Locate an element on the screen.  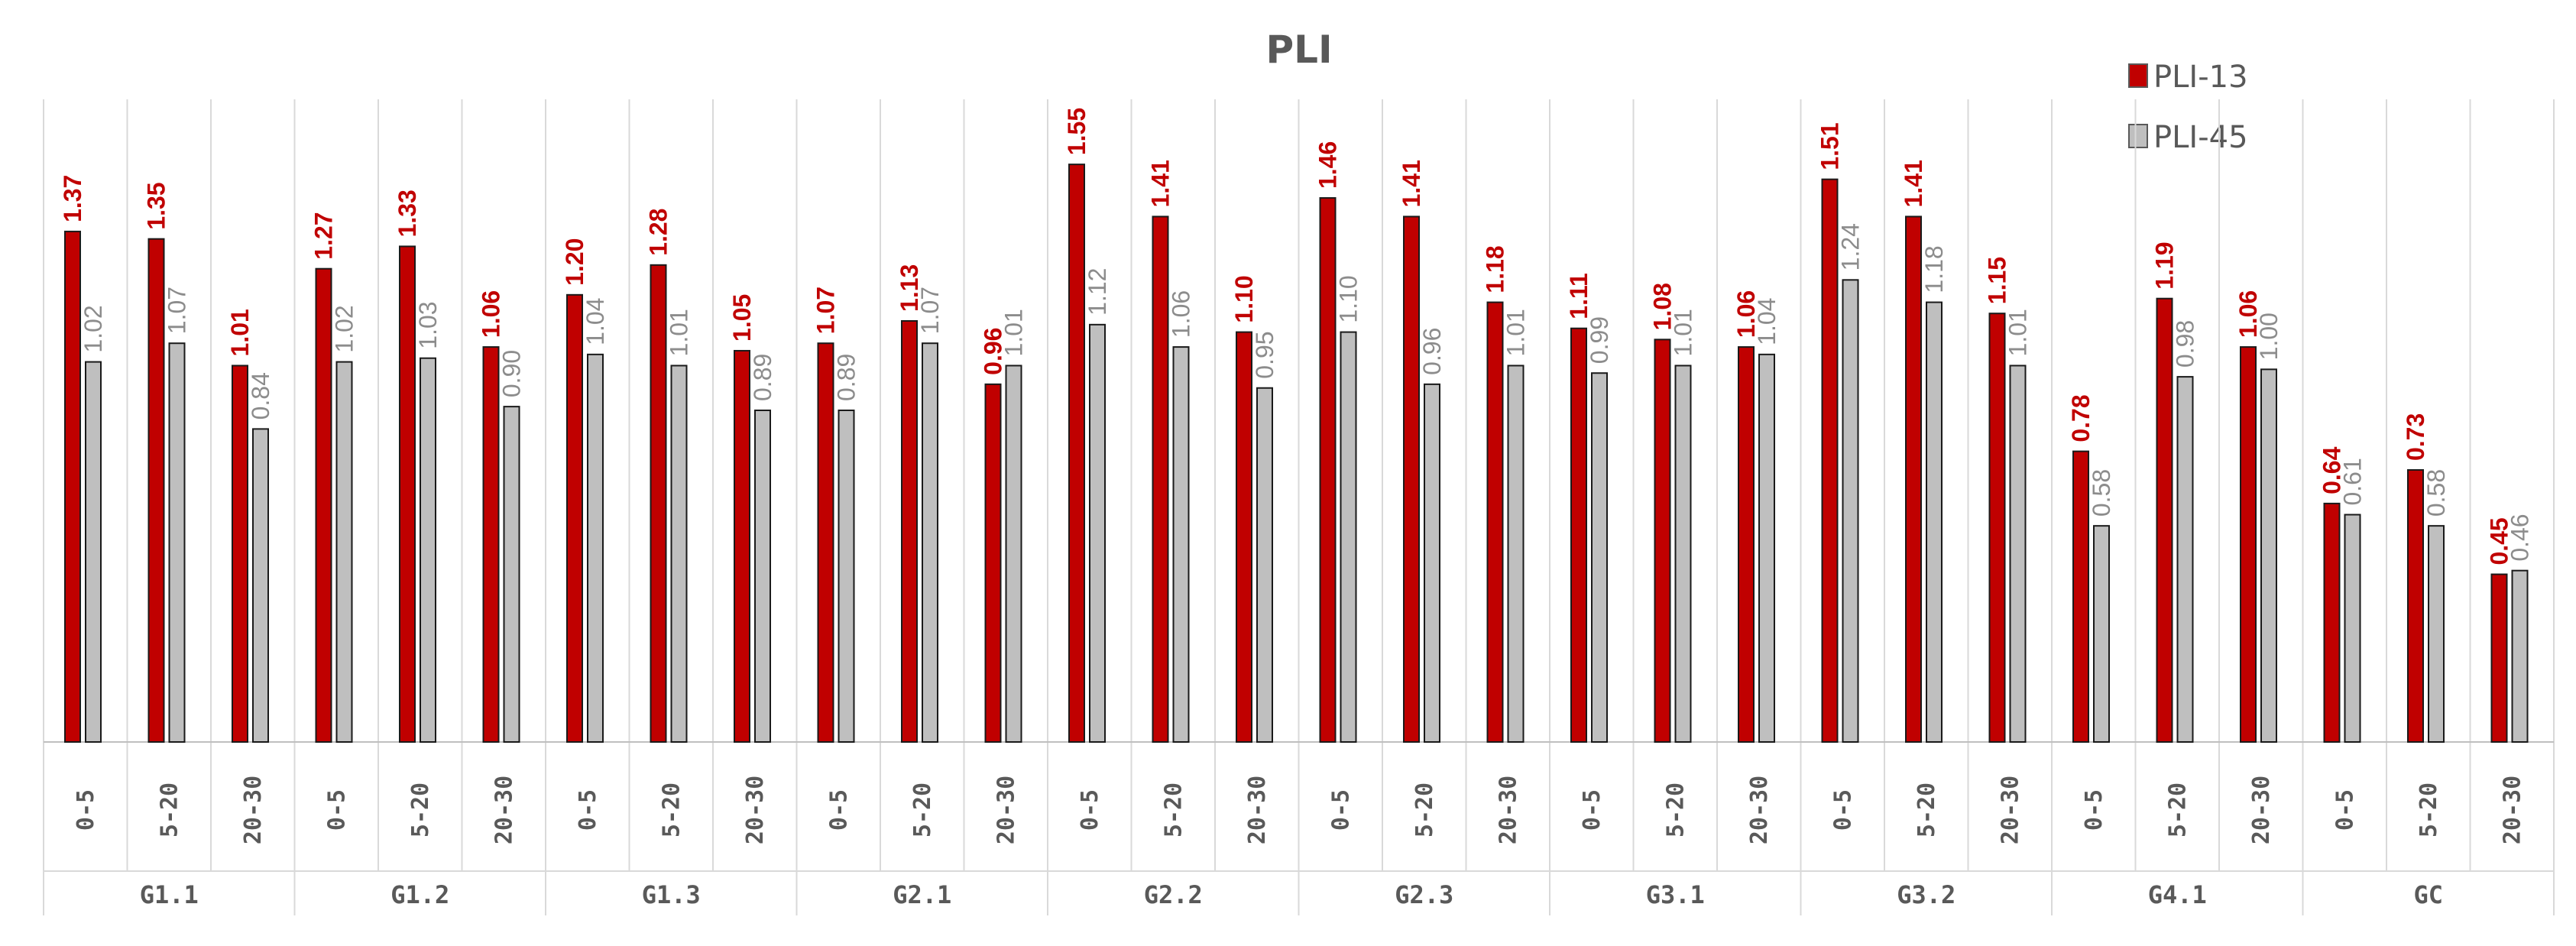
data-label-pli-13: 1.37 is located at coordinates (72, 198).